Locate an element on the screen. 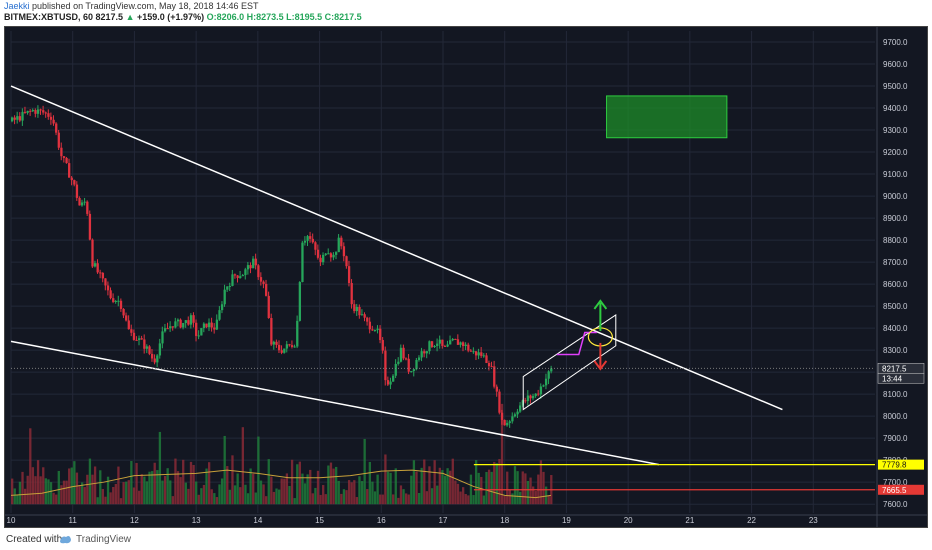 This screenshot has height=550, width=932. y-tick-label: 8000.0 is located at coordinates (895, 416).